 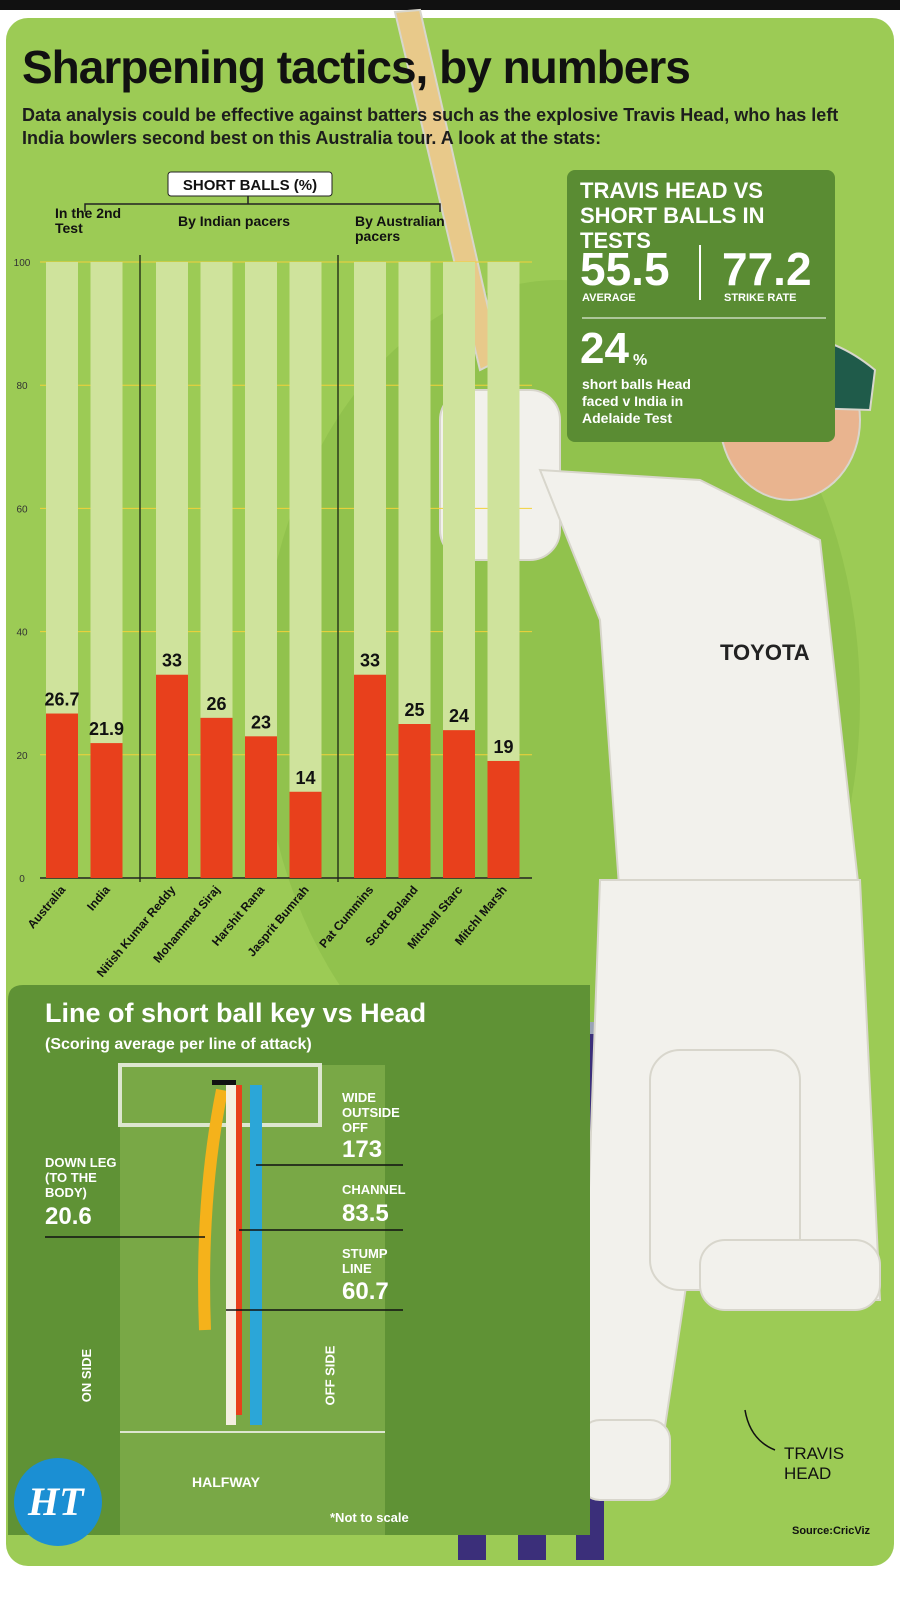 What do you see at coordinates (330, 1375) in the screenshot?
I see `off-side-label: OFF SIDE` at bounding box center [330, 1375].